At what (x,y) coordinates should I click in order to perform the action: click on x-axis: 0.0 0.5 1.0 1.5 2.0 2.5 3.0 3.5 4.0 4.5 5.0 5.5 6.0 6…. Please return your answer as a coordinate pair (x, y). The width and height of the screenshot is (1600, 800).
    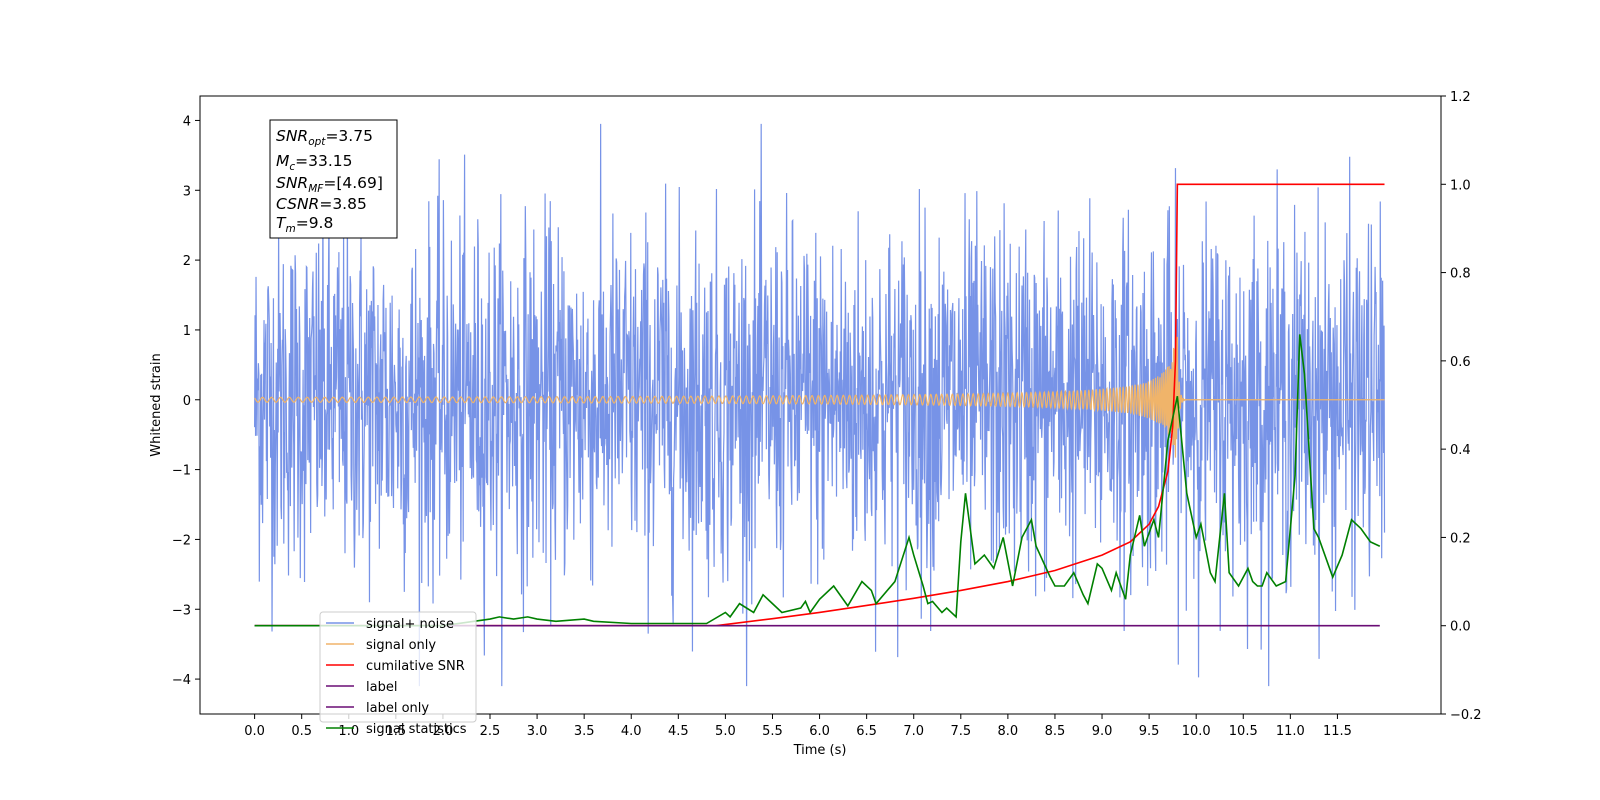
    Looking at the image, I should click on (798, 726).